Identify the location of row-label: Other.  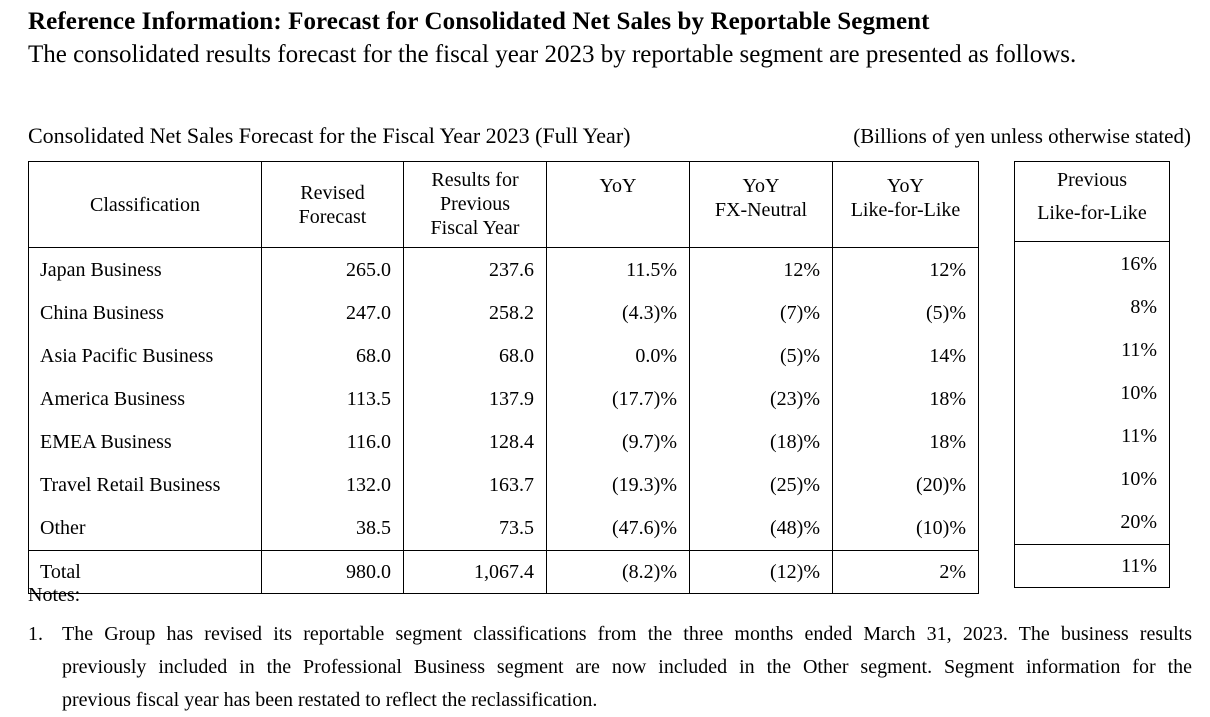
(145, 529).